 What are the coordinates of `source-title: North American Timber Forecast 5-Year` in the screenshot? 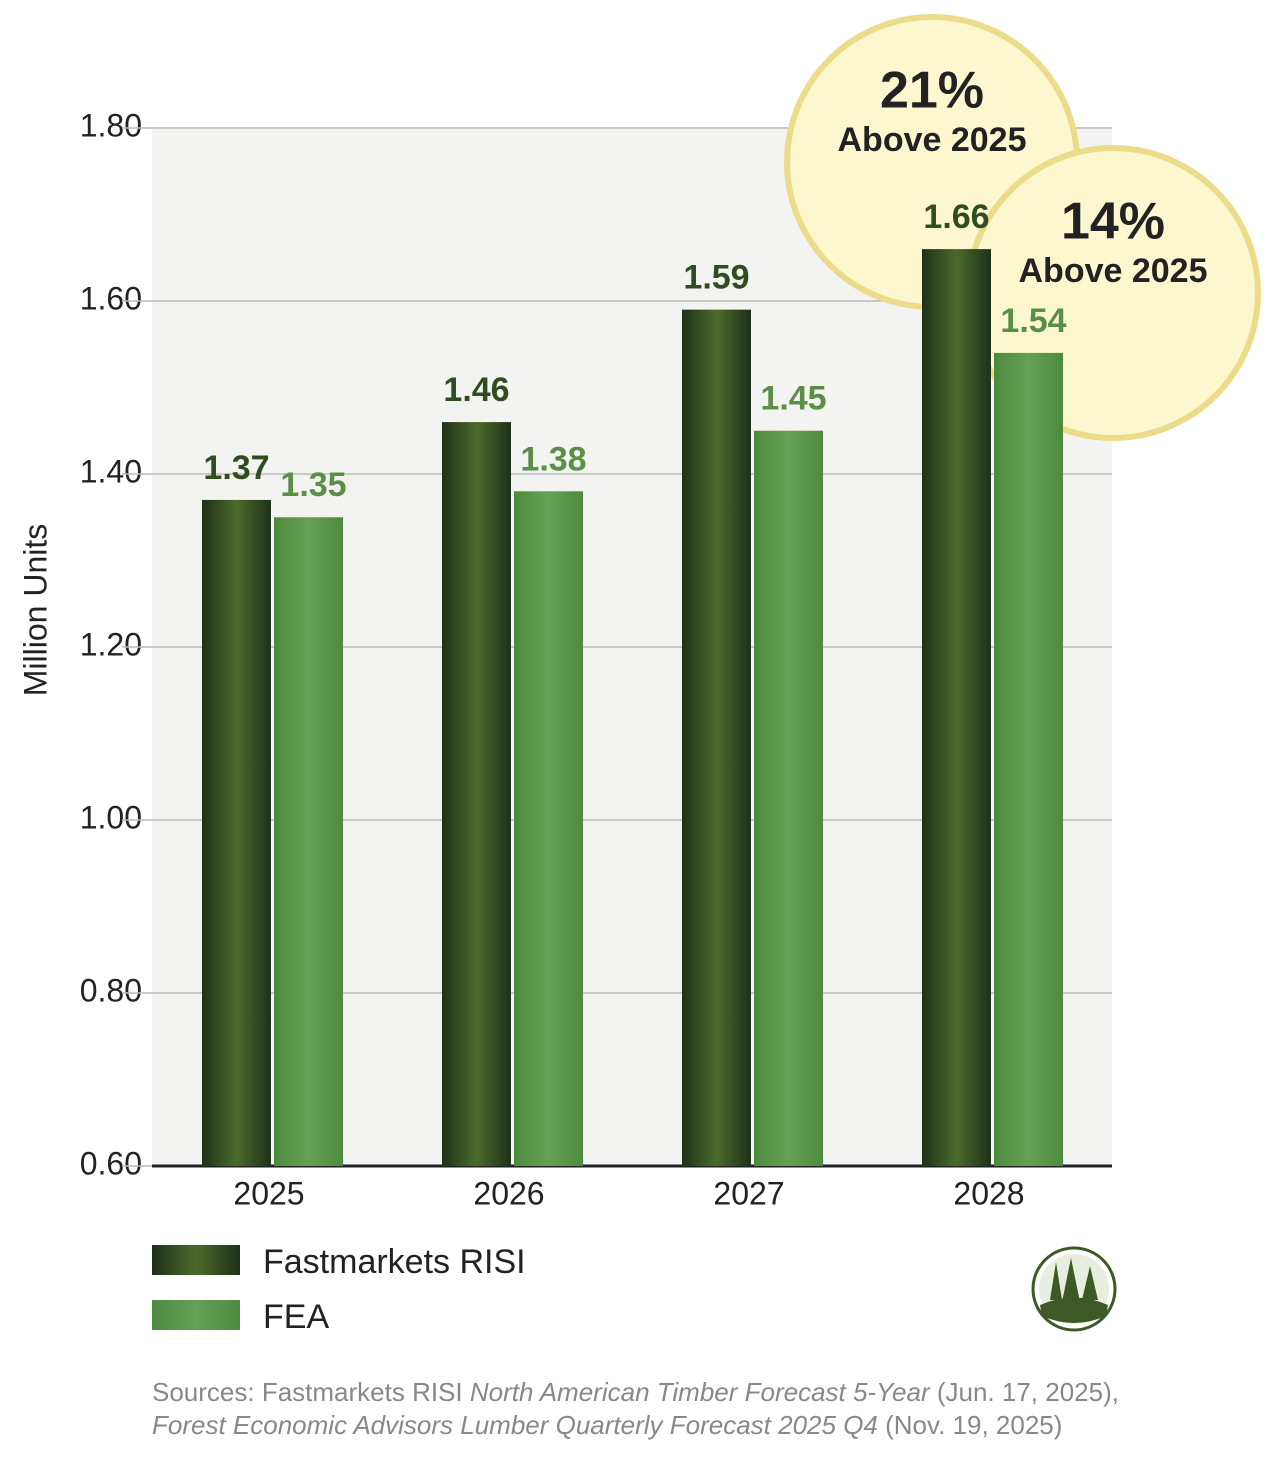 It's located at (700, 1392).